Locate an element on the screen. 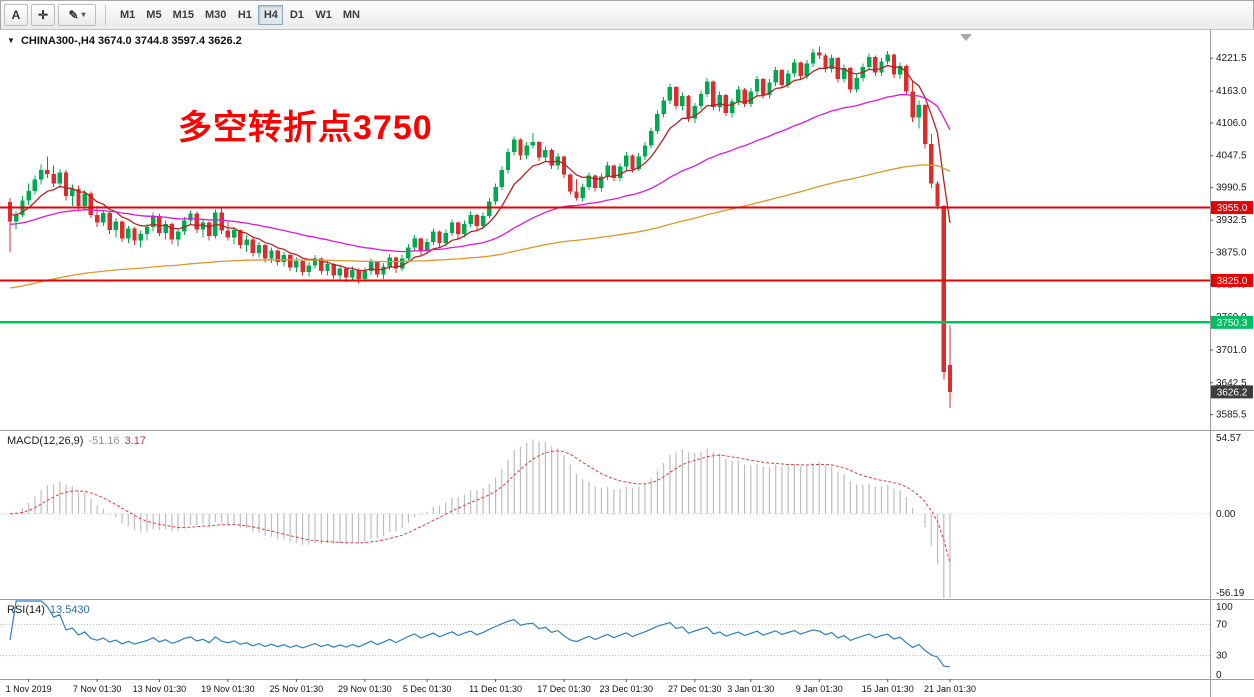 The image size is (1254, 697). pencil-icon: ✎ is located at coordinates (73, 14).